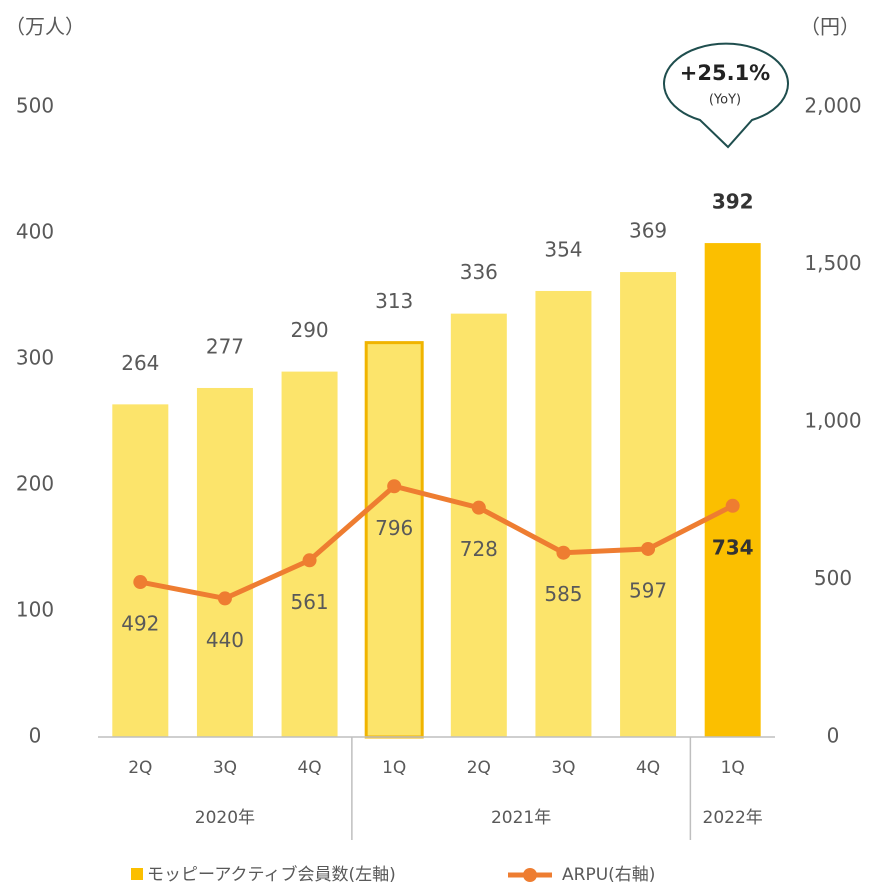 The height and width of the screenshot is (887, 870). What do you see at coordinates (225, 346) in the screenshot?
I see `bar-value-label: 277` at bounding box center [225, 346].